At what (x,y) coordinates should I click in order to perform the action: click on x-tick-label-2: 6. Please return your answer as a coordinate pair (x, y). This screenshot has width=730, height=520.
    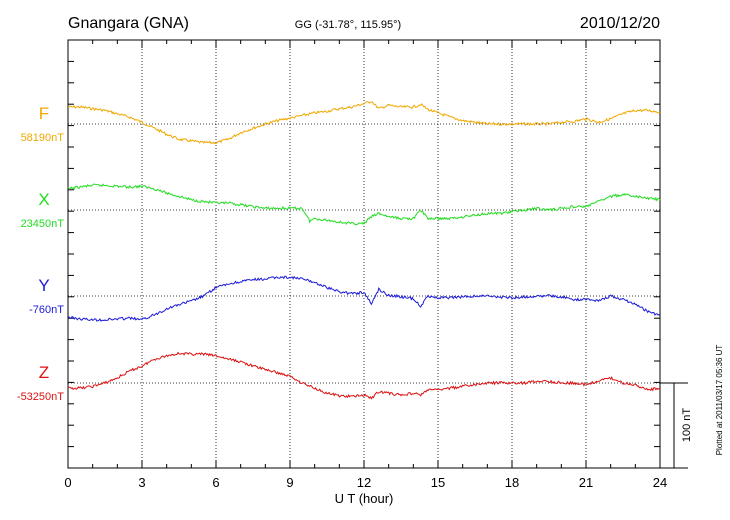
    Looking at the image, I should click on (215, 482).